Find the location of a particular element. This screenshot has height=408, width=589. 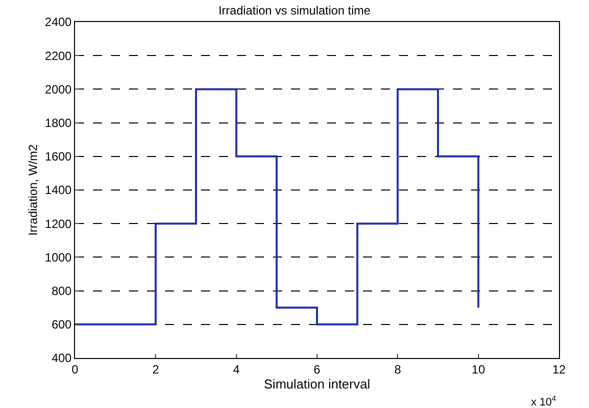

y-tick-label: 400 is located at coordinates (62, 358).